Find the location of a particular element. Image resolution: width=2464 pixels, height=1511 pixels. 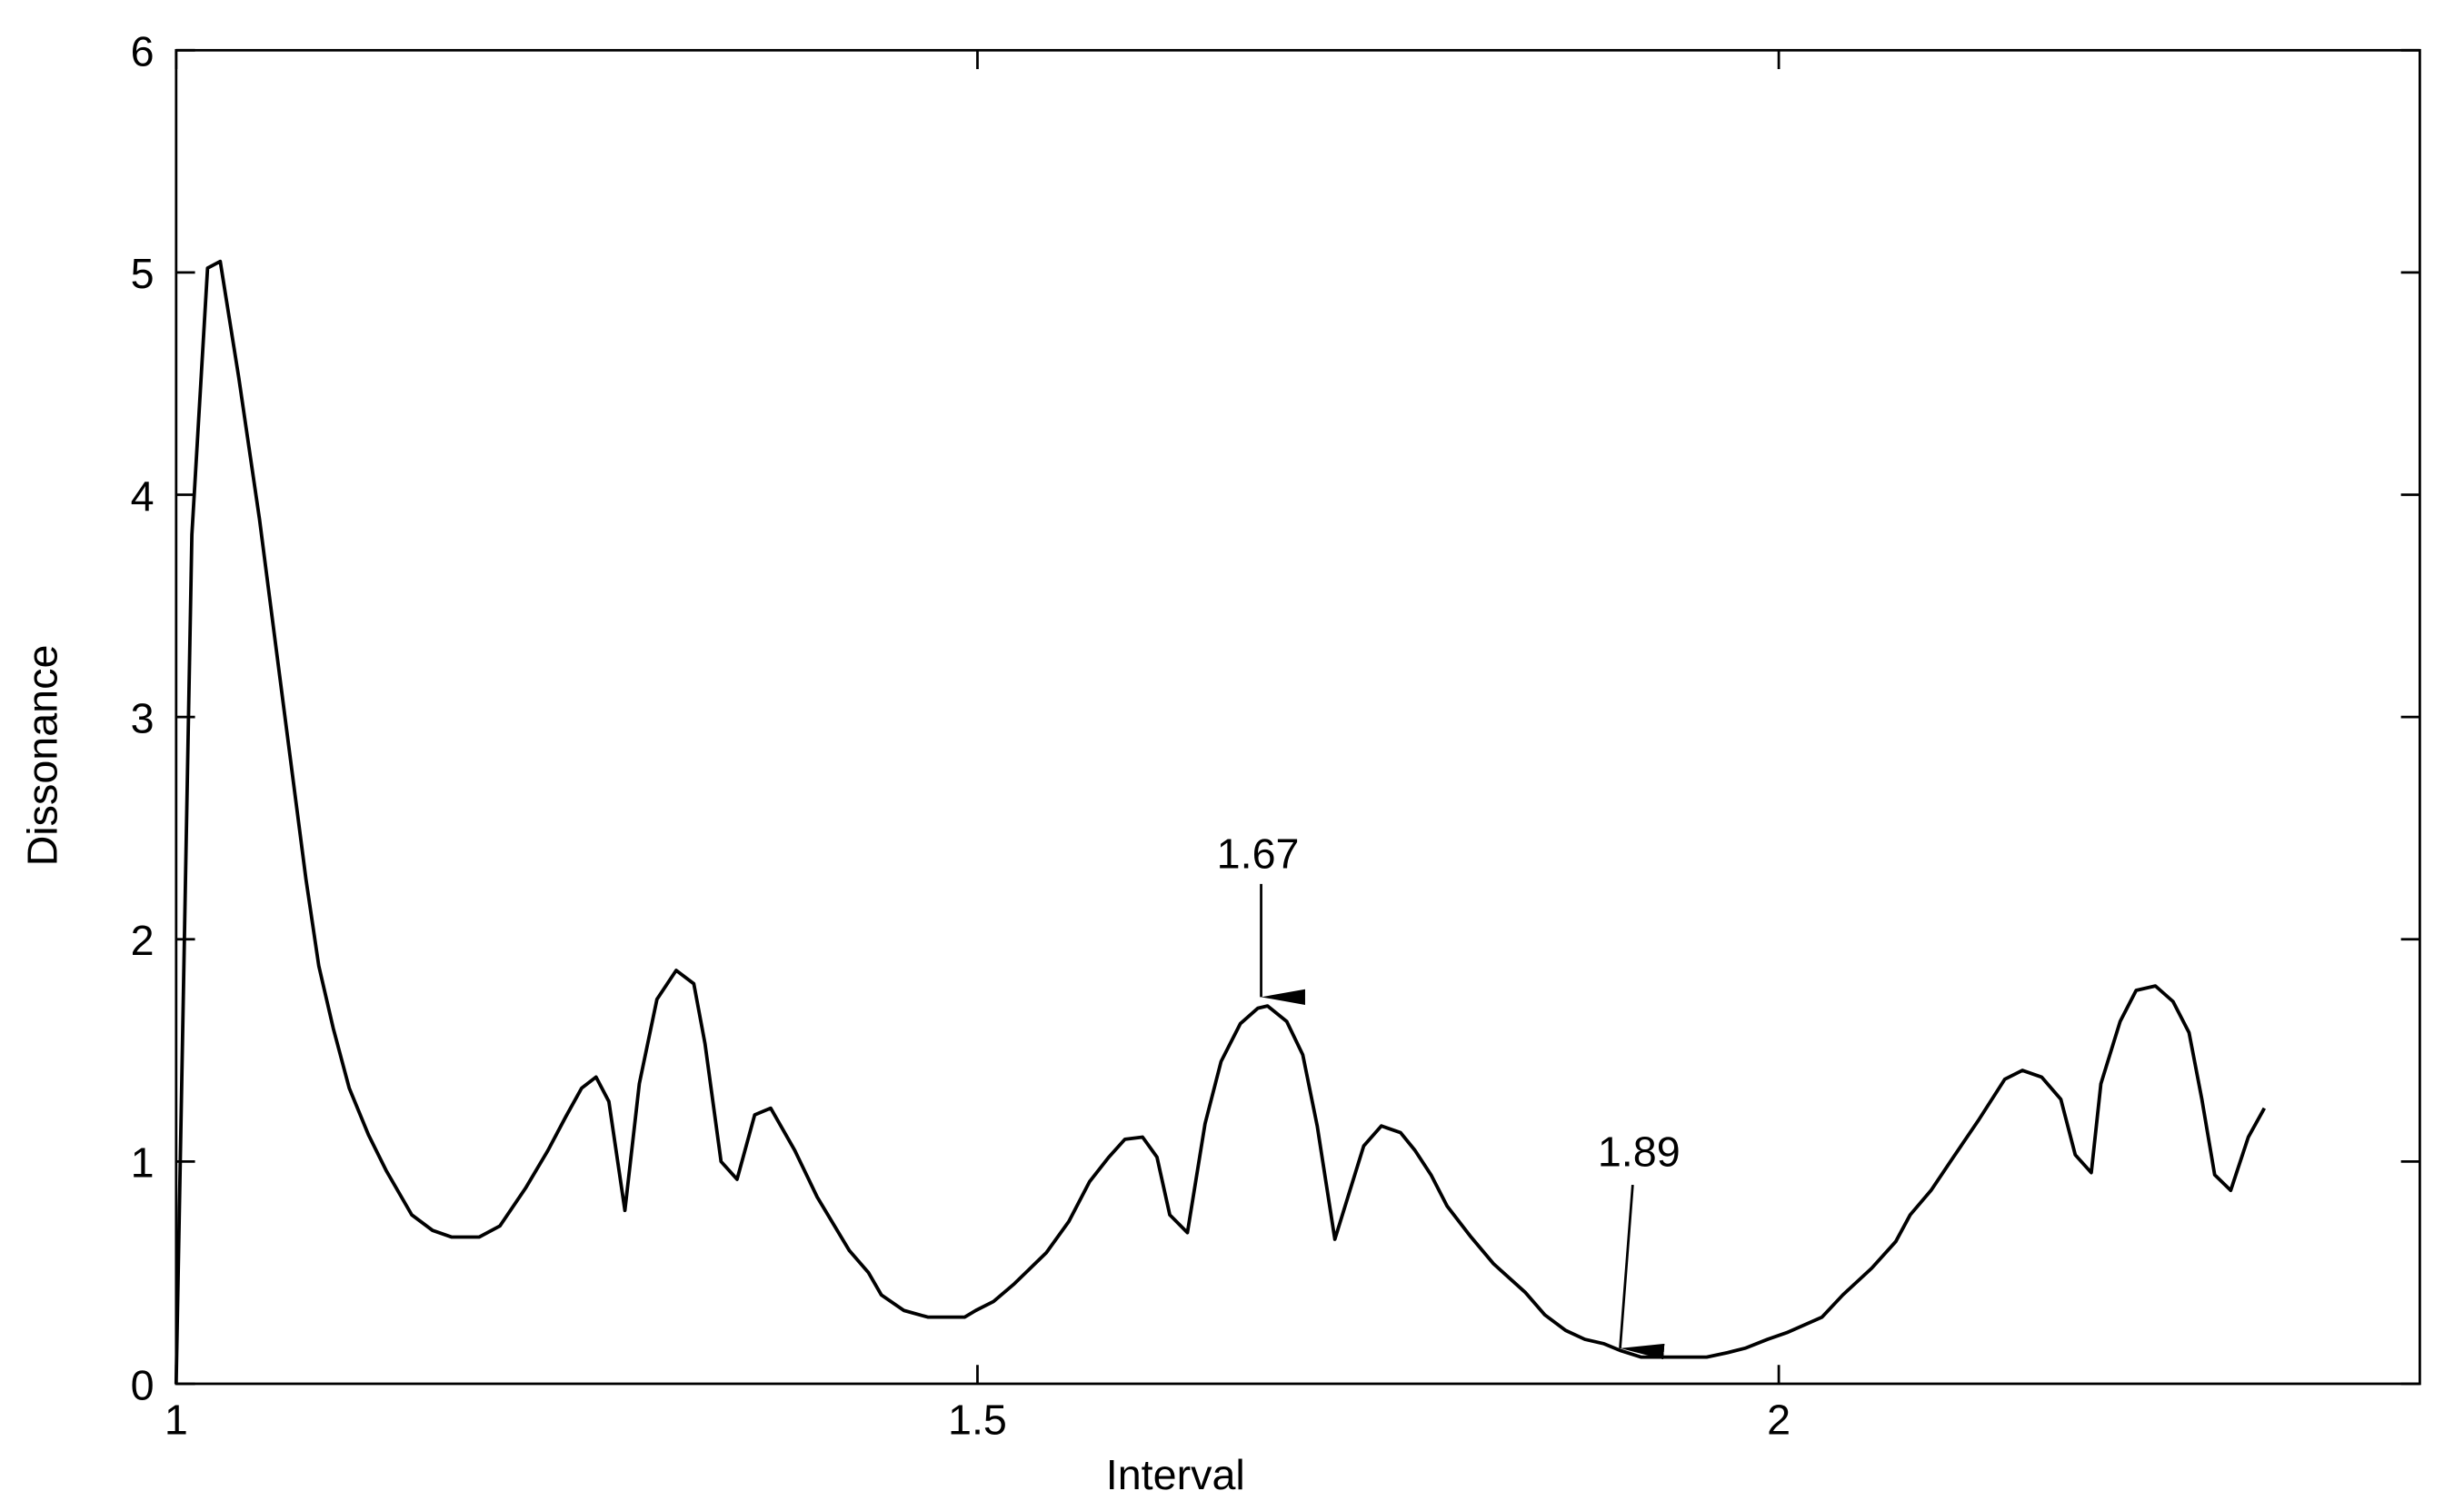

y-tick-label: 5 is located at coordinates (143, 274).